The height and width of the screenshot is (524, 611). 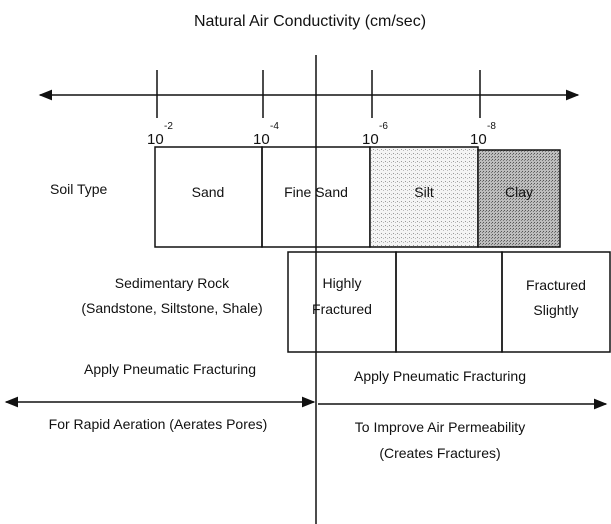 I want to click on caption: For Rapid Aeration (Aerates Pores), so click(x=158, y=424).